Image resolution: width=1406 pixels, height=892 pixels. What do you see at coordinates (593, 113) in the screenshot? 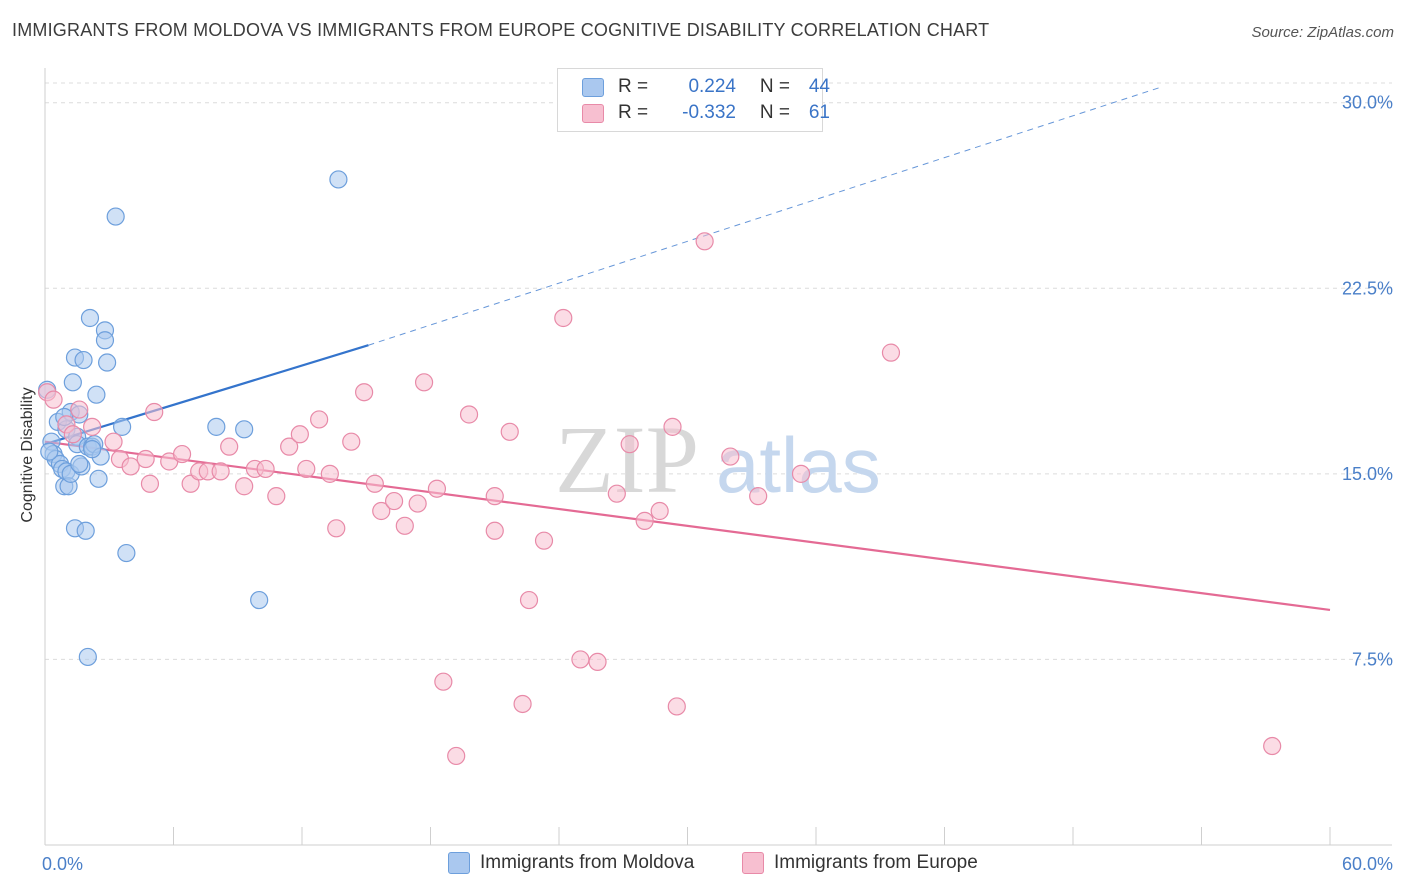
I see `legend-swatch-europe` at bounding box center [593, 113].